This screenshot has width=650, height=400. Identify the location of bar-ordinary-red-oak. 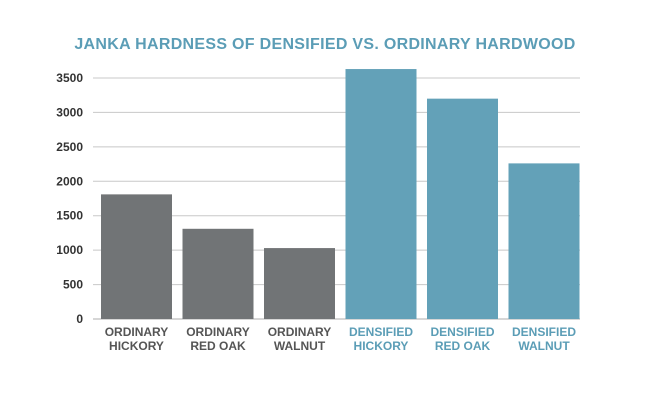
(218, 273).